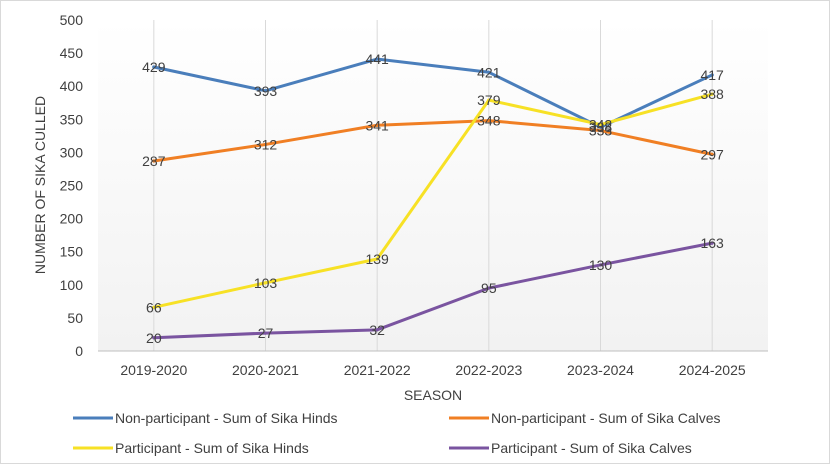  I want to click on legend-label: Participant - Sum of Sika Hinds, so click(212, 448).